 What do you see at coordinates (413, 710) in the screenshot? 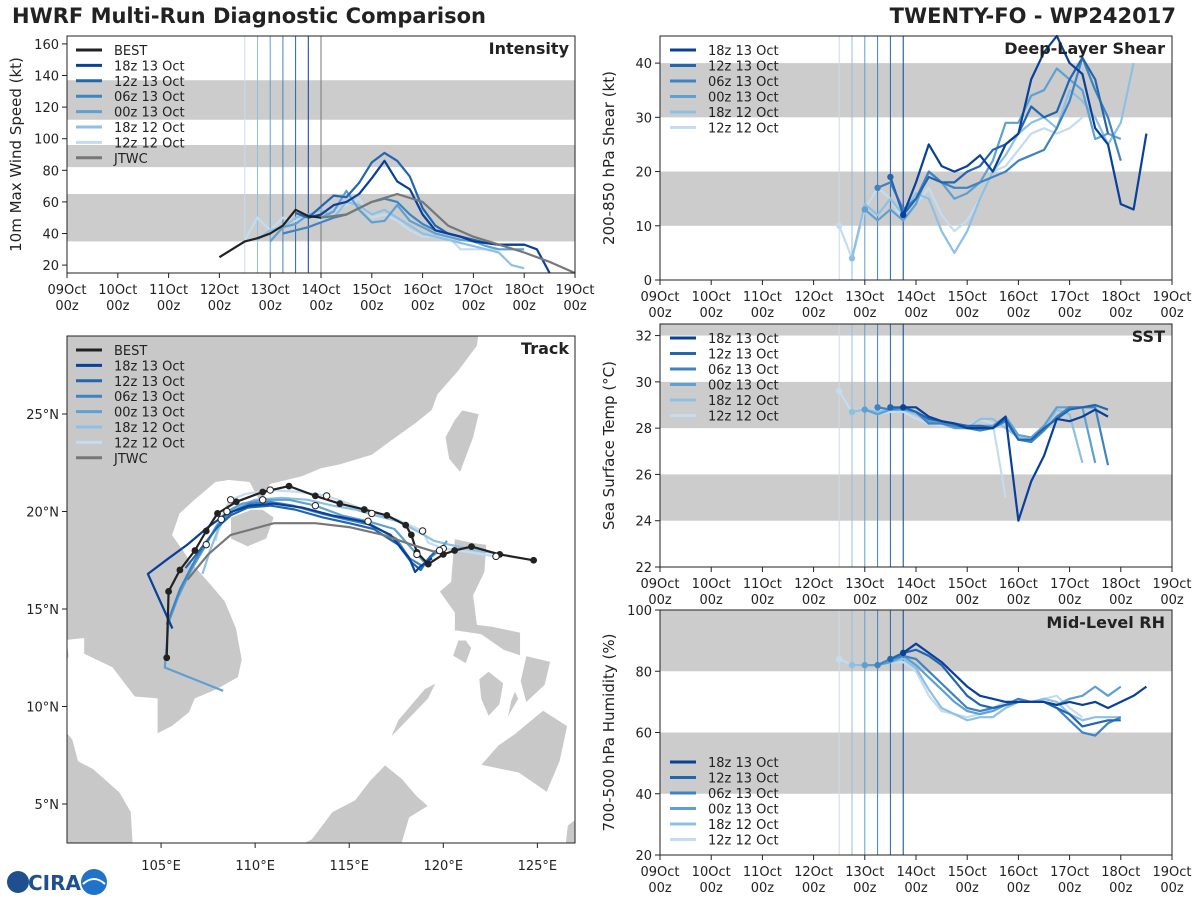
I see `palawan-shape` at bounding box center [413, 710].